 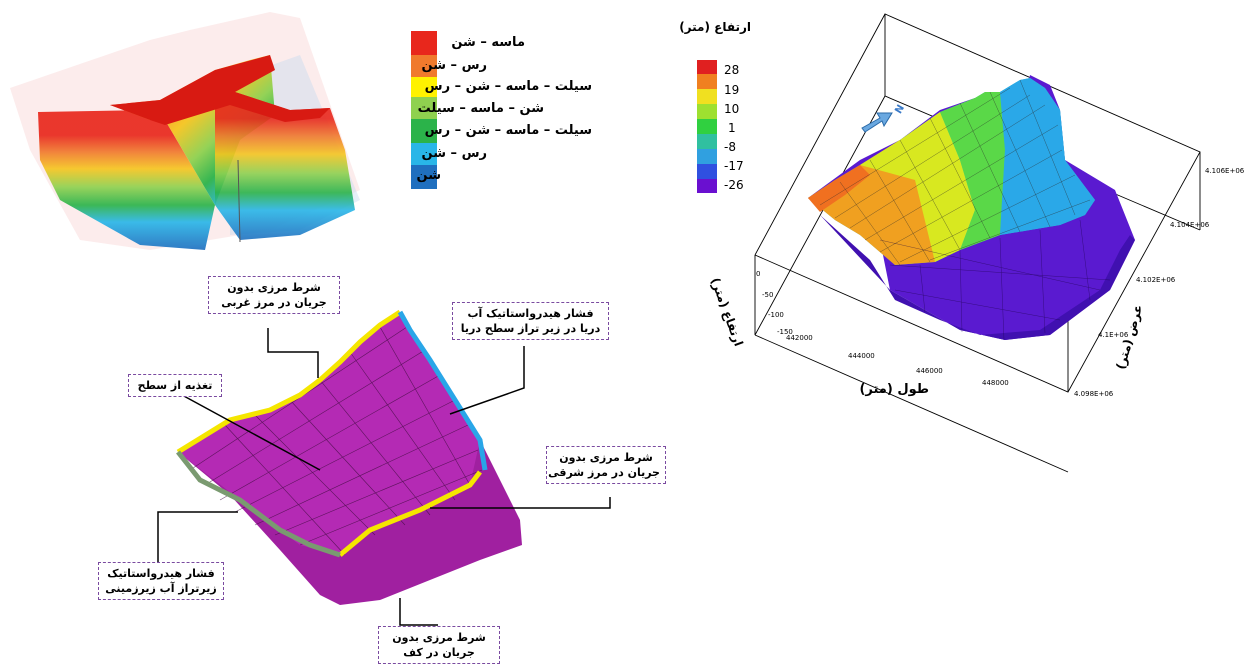 What do you see at coordinates (197, 538) in the screenshot?
I see `leader-groundwater` at bounding box center [197, 538].